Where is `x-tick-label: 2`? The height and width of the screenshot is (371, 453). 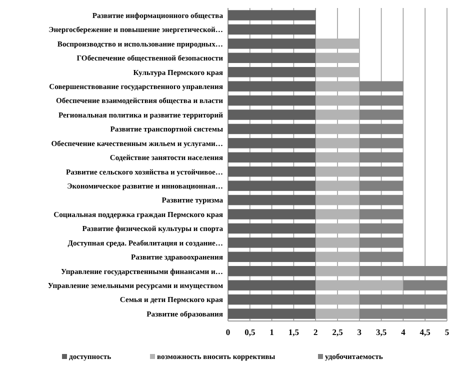
x-tick-label: 2 is located at coordinates (315, 332).